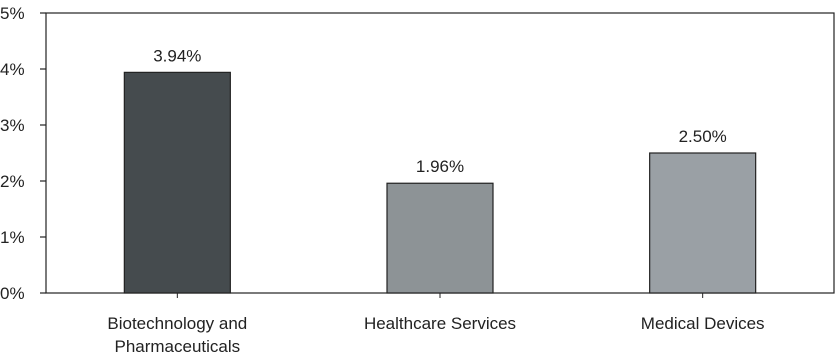  What do you see at coordinates (12, 69) in the screenshot?
I see `y-tick-label: 4%` at bounding box center [12, 69].